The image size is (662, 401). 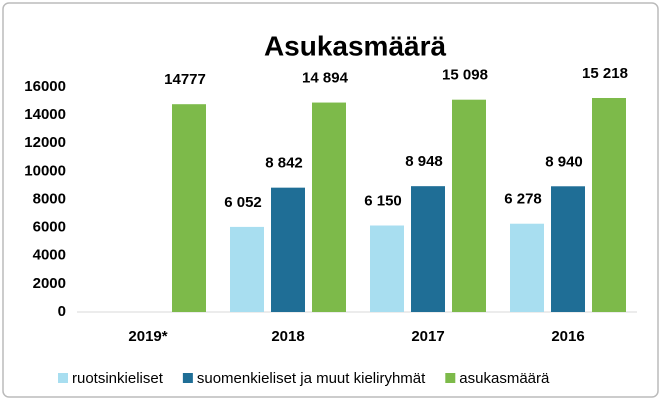 What do you see at coordinates (49, 227) in the screenshot?
I see `y-tick-label: 6000` at bounding box center [49, 227].